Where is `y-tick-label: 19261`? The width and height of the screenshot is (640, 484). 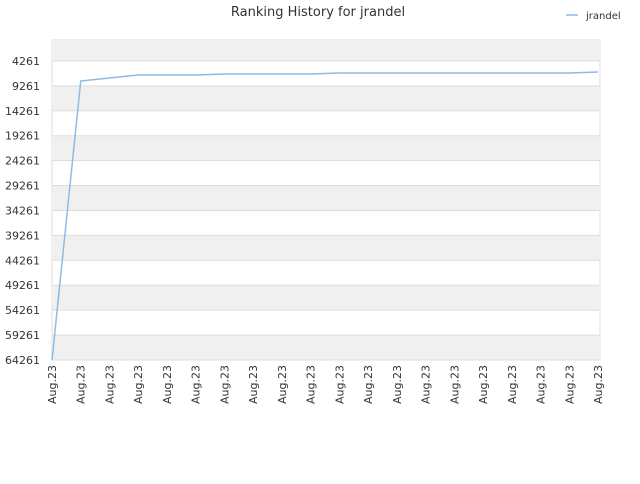
y-tick-label: 19261 is located at coordinates (22, 136).